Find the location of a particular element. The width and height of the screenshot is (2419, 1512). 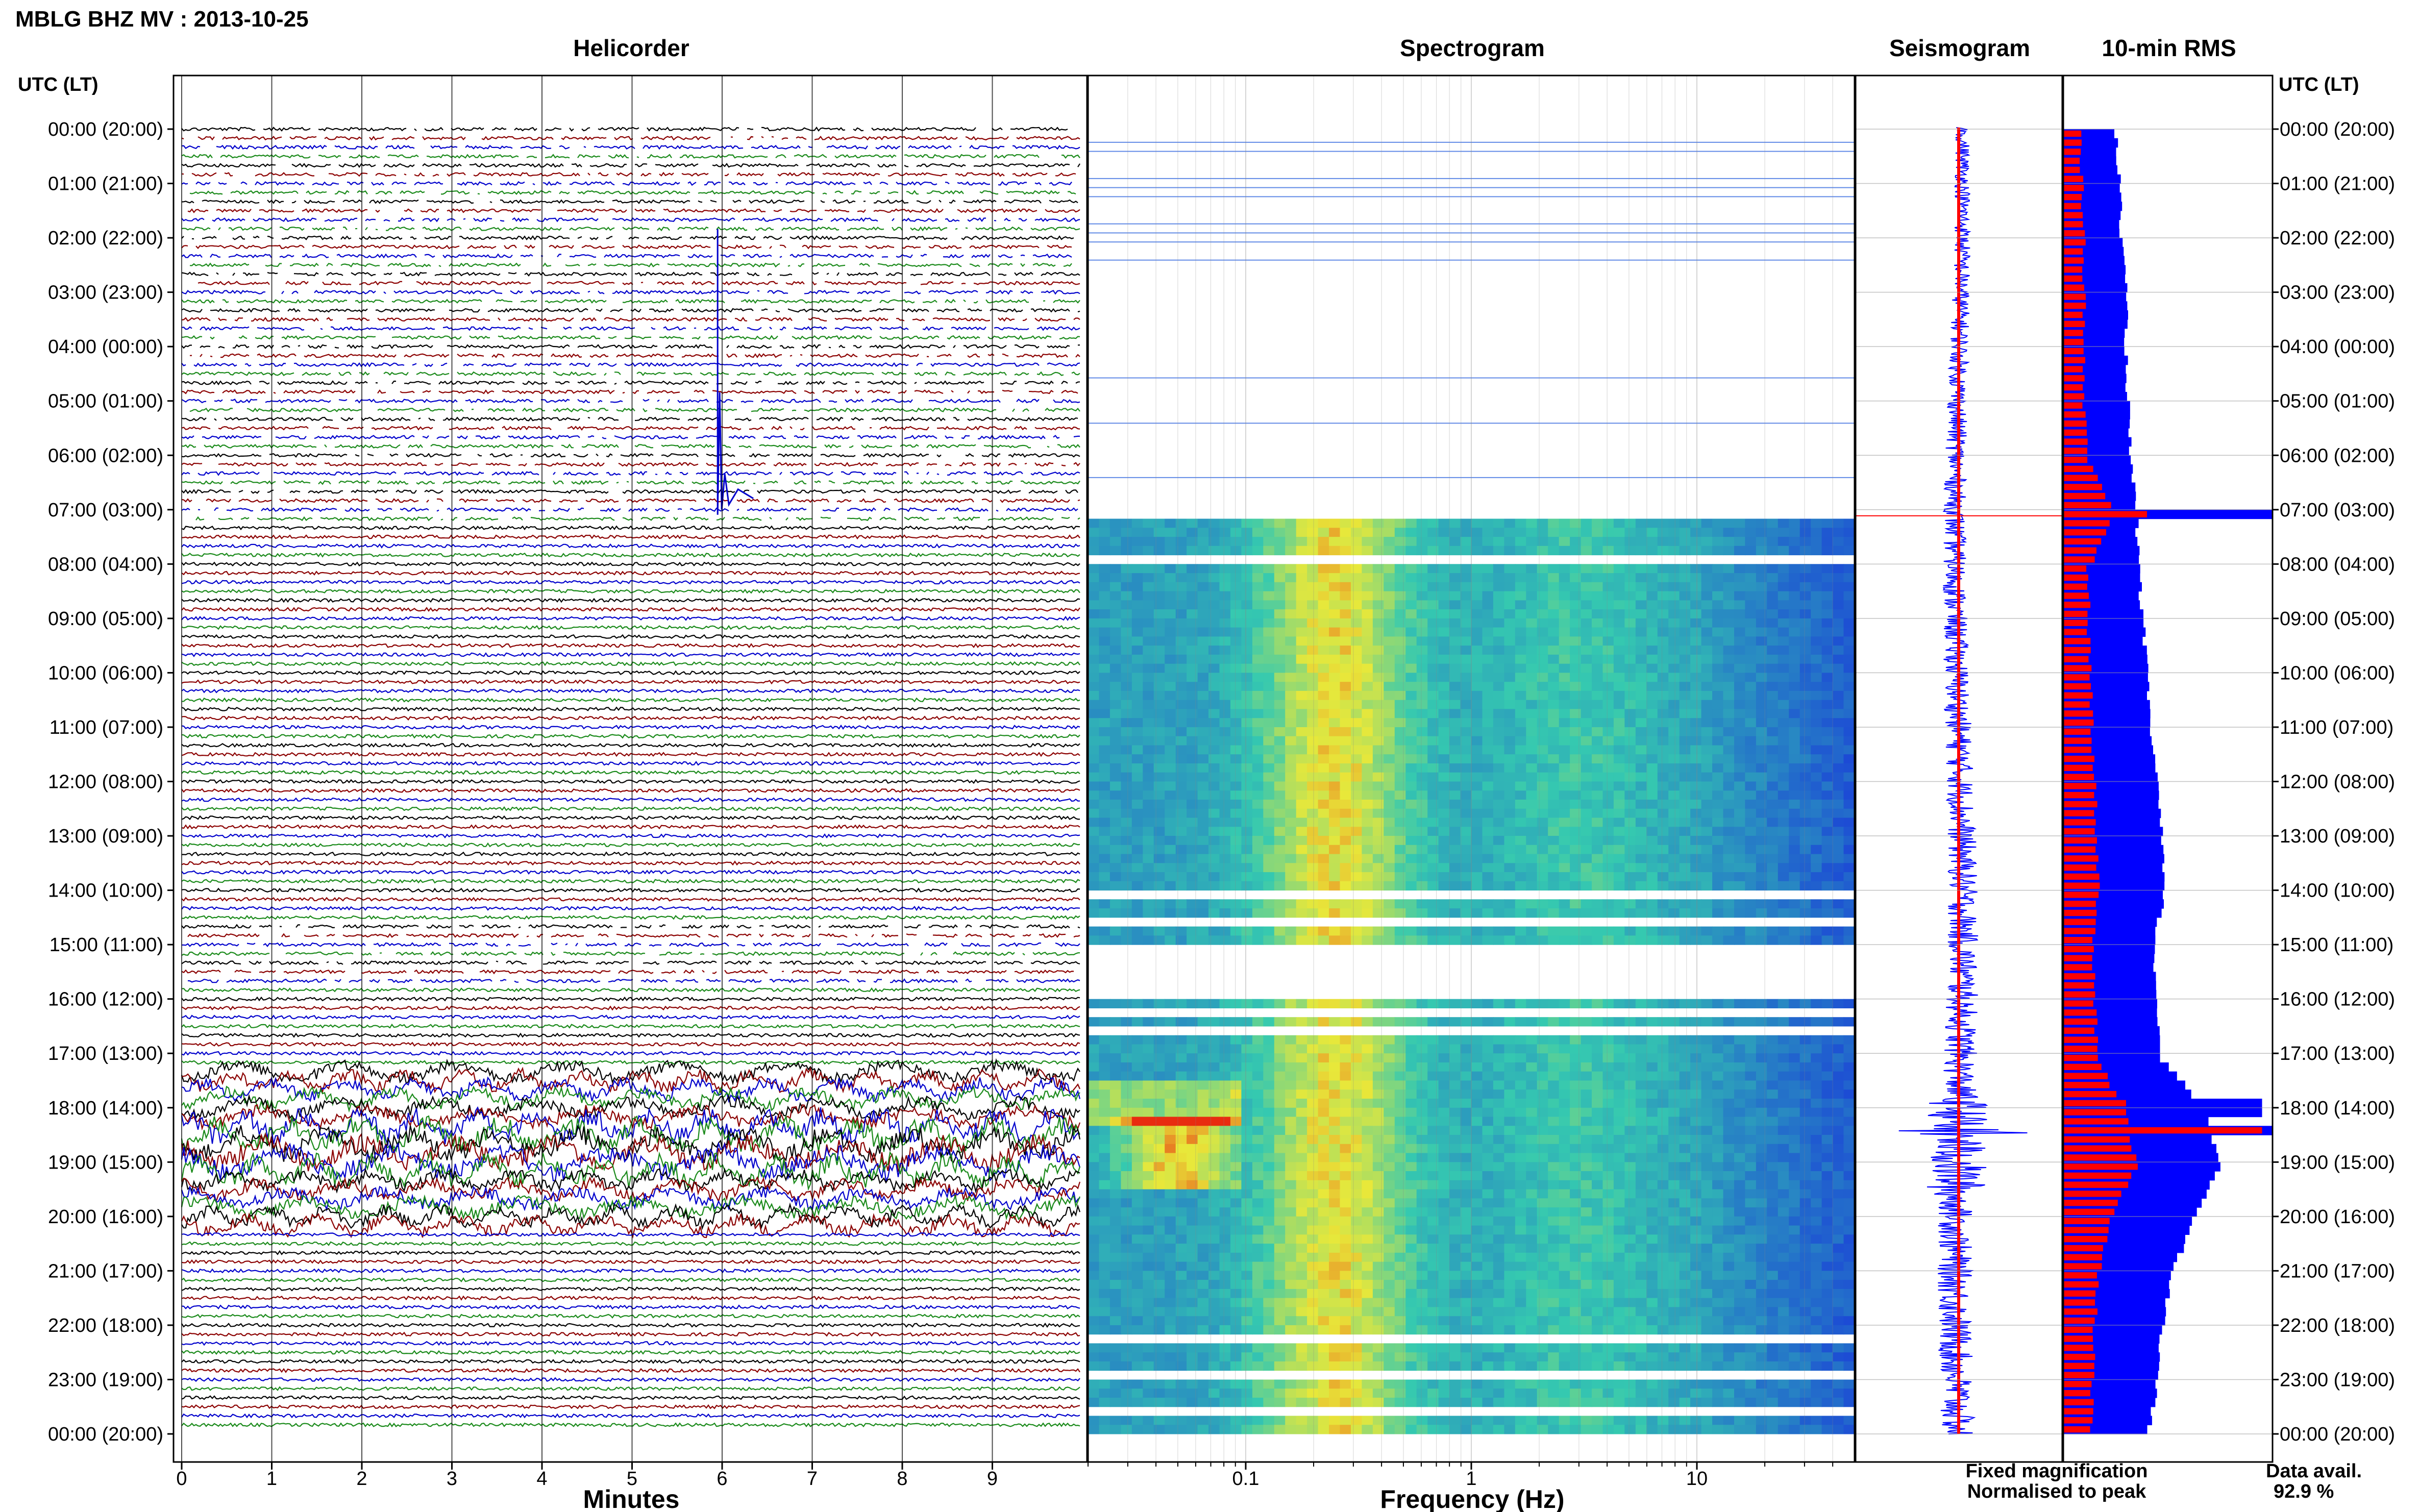

hour-label-right: 09:00 (05:00) is located at coordinates (2337, 619).